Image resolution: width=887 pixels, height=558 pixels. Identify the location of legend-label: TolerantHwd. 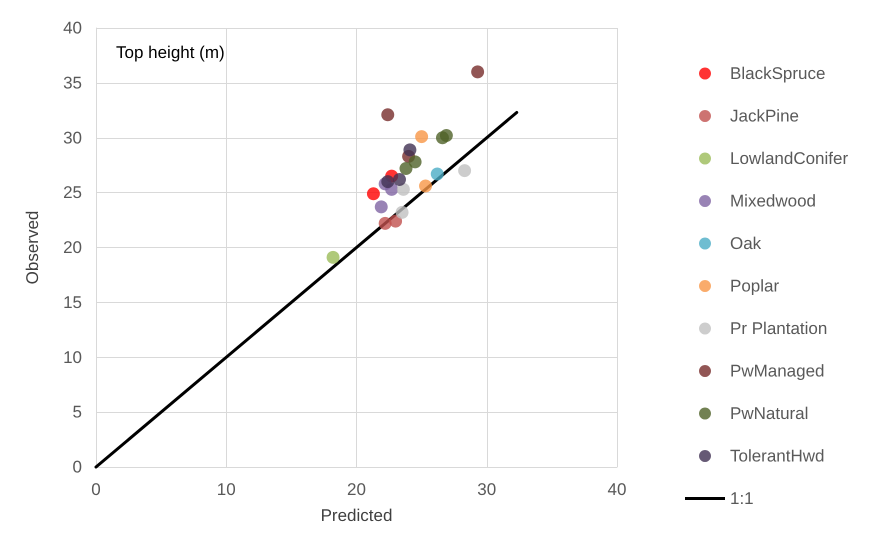
(777, 456).